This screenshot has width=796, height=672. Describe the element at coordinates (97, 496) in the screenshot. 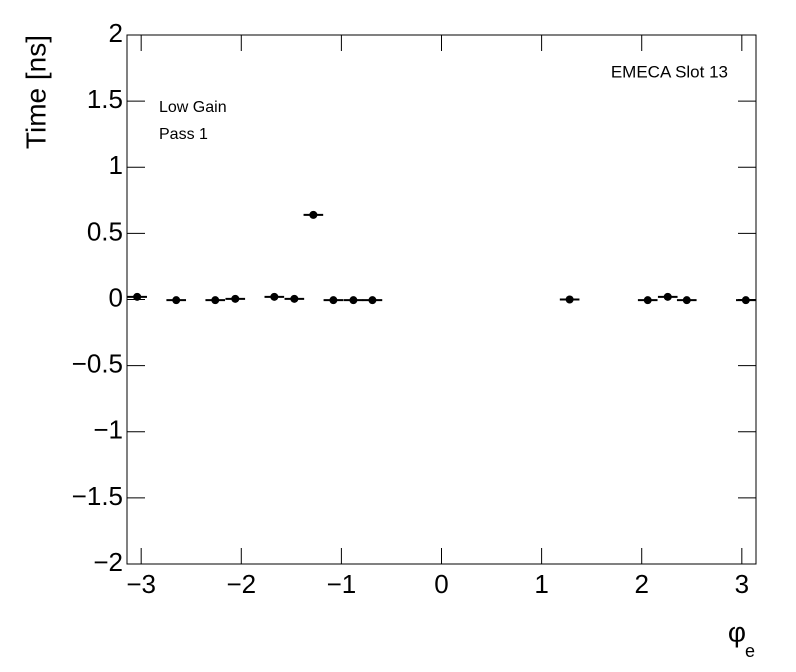

I see `y-tick-label: −1.5` at that location.